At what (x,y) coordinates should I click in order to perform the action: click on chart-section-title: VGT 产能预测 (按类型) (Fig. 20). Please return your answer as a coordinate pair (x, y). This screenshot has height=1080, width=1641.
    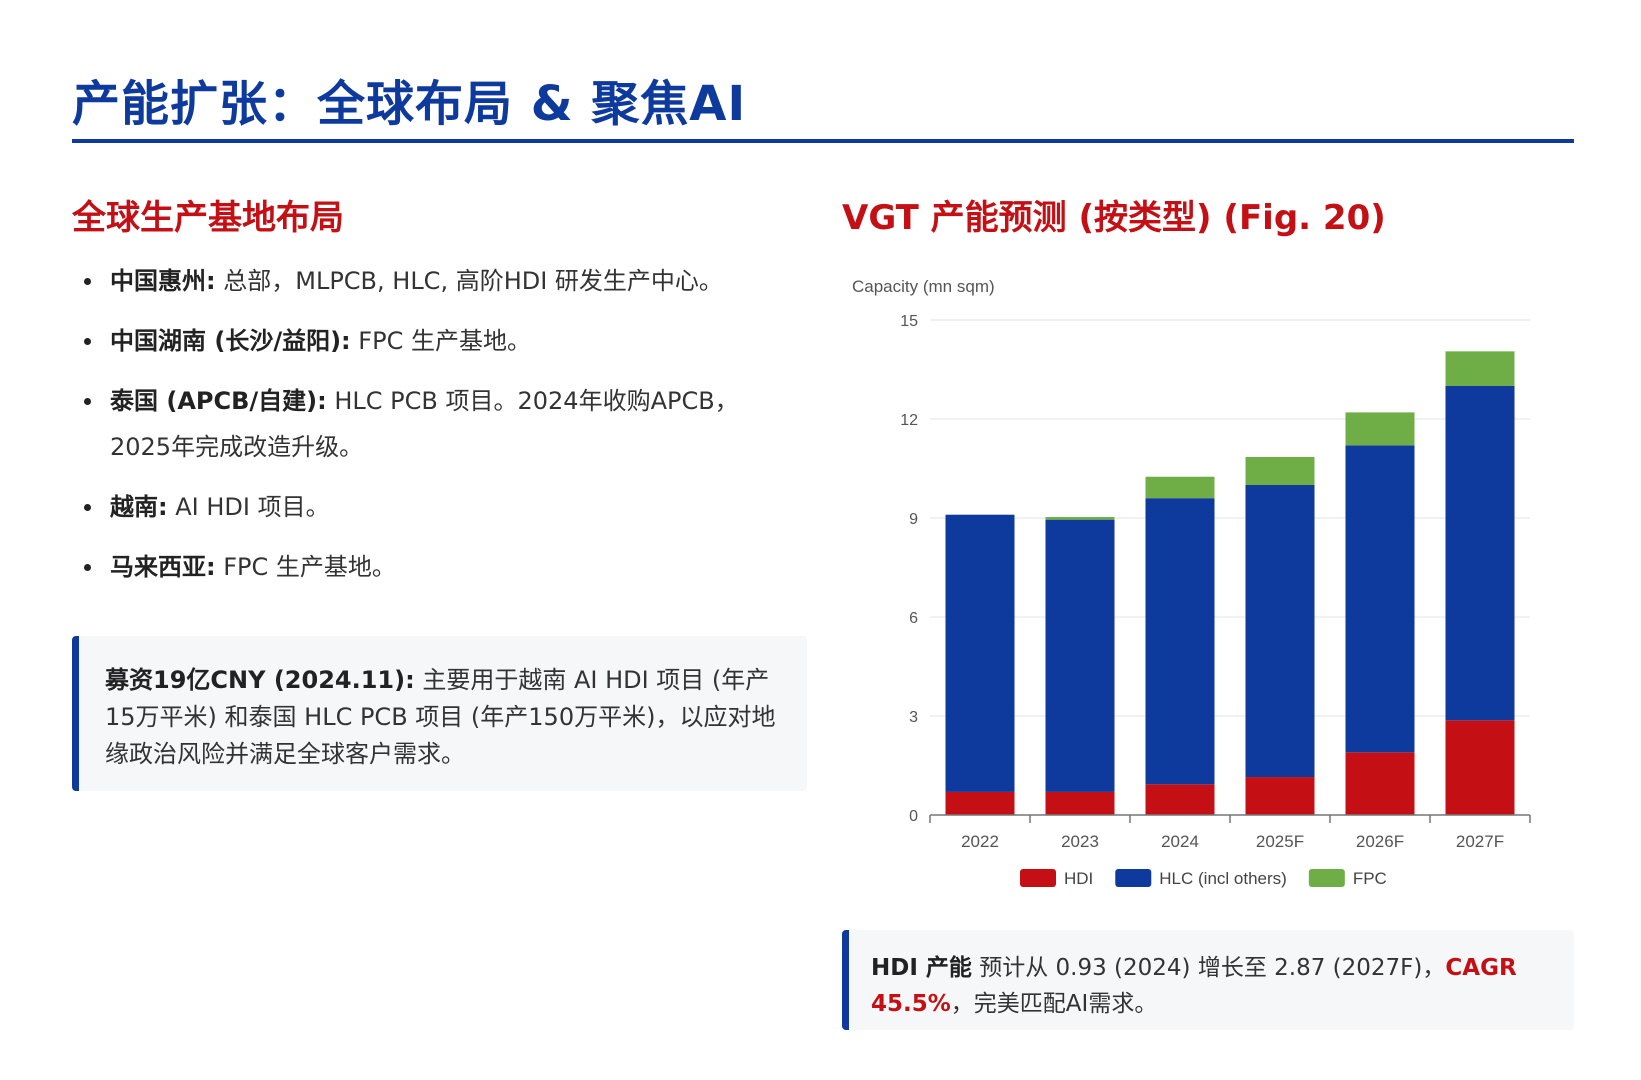
    Looking at the image, I should click on (1114, 218).